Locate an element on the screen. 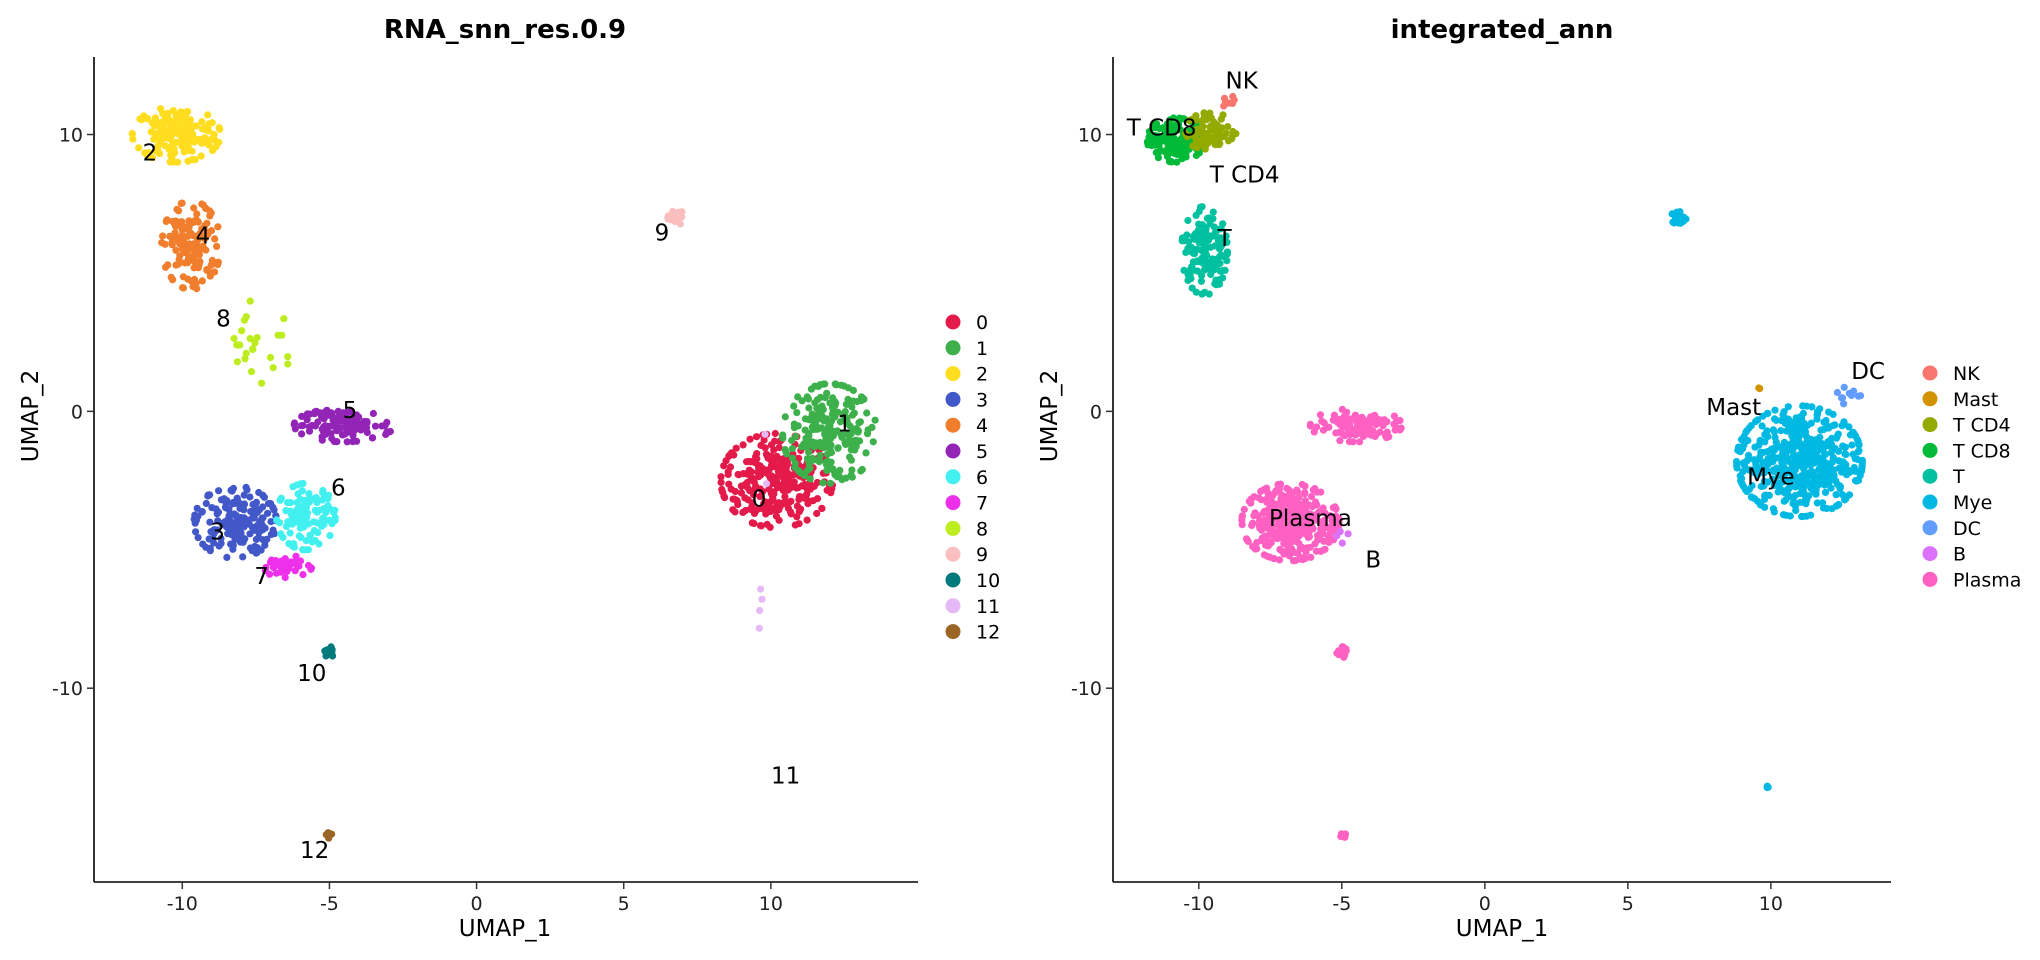 The height and width of the screenshot is (960, 2040). cluster-label: 12 is located at coordinates (314, 851).